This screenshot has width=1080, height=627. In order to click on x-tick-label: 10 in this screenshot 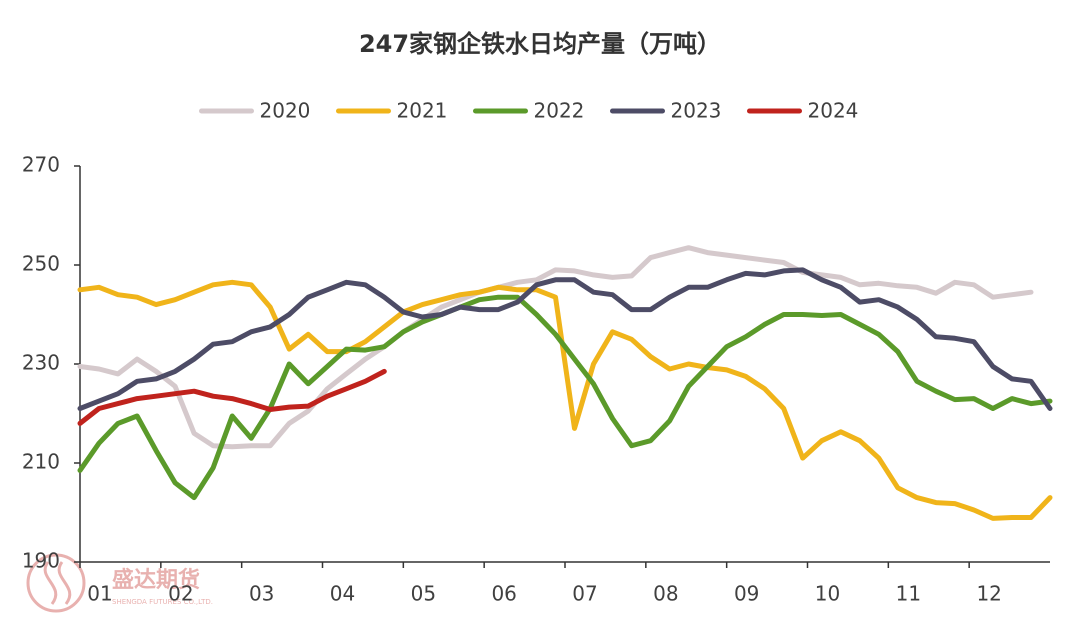, I will do `click(827, 594)`.